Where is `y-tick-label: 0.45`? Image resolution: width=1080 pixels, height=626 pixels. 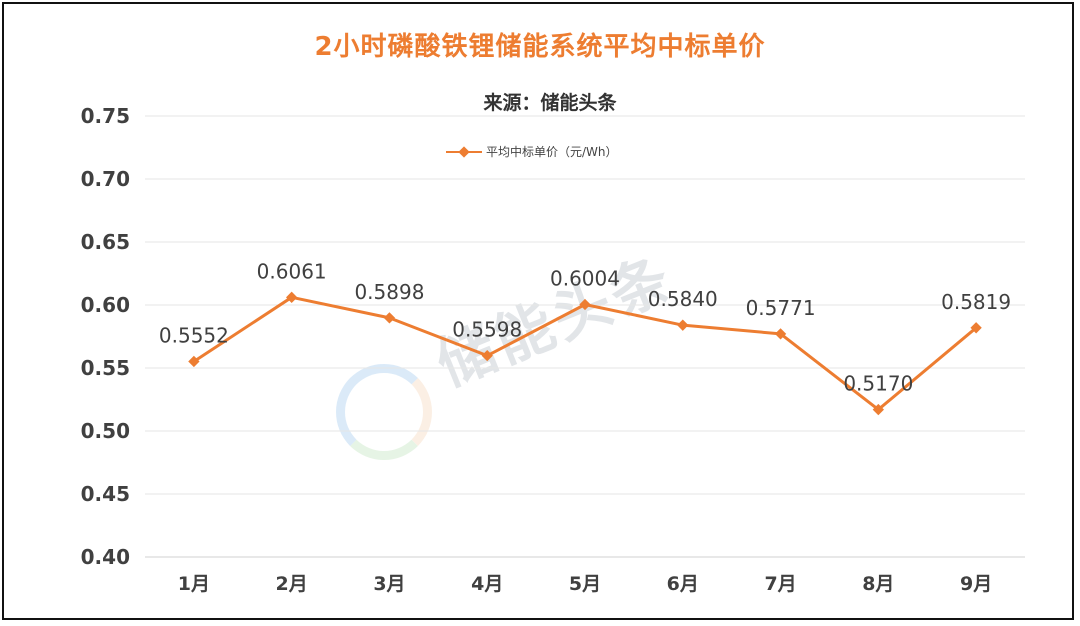
y-tick-label: 0.45 is located at coordinates (105, 494).